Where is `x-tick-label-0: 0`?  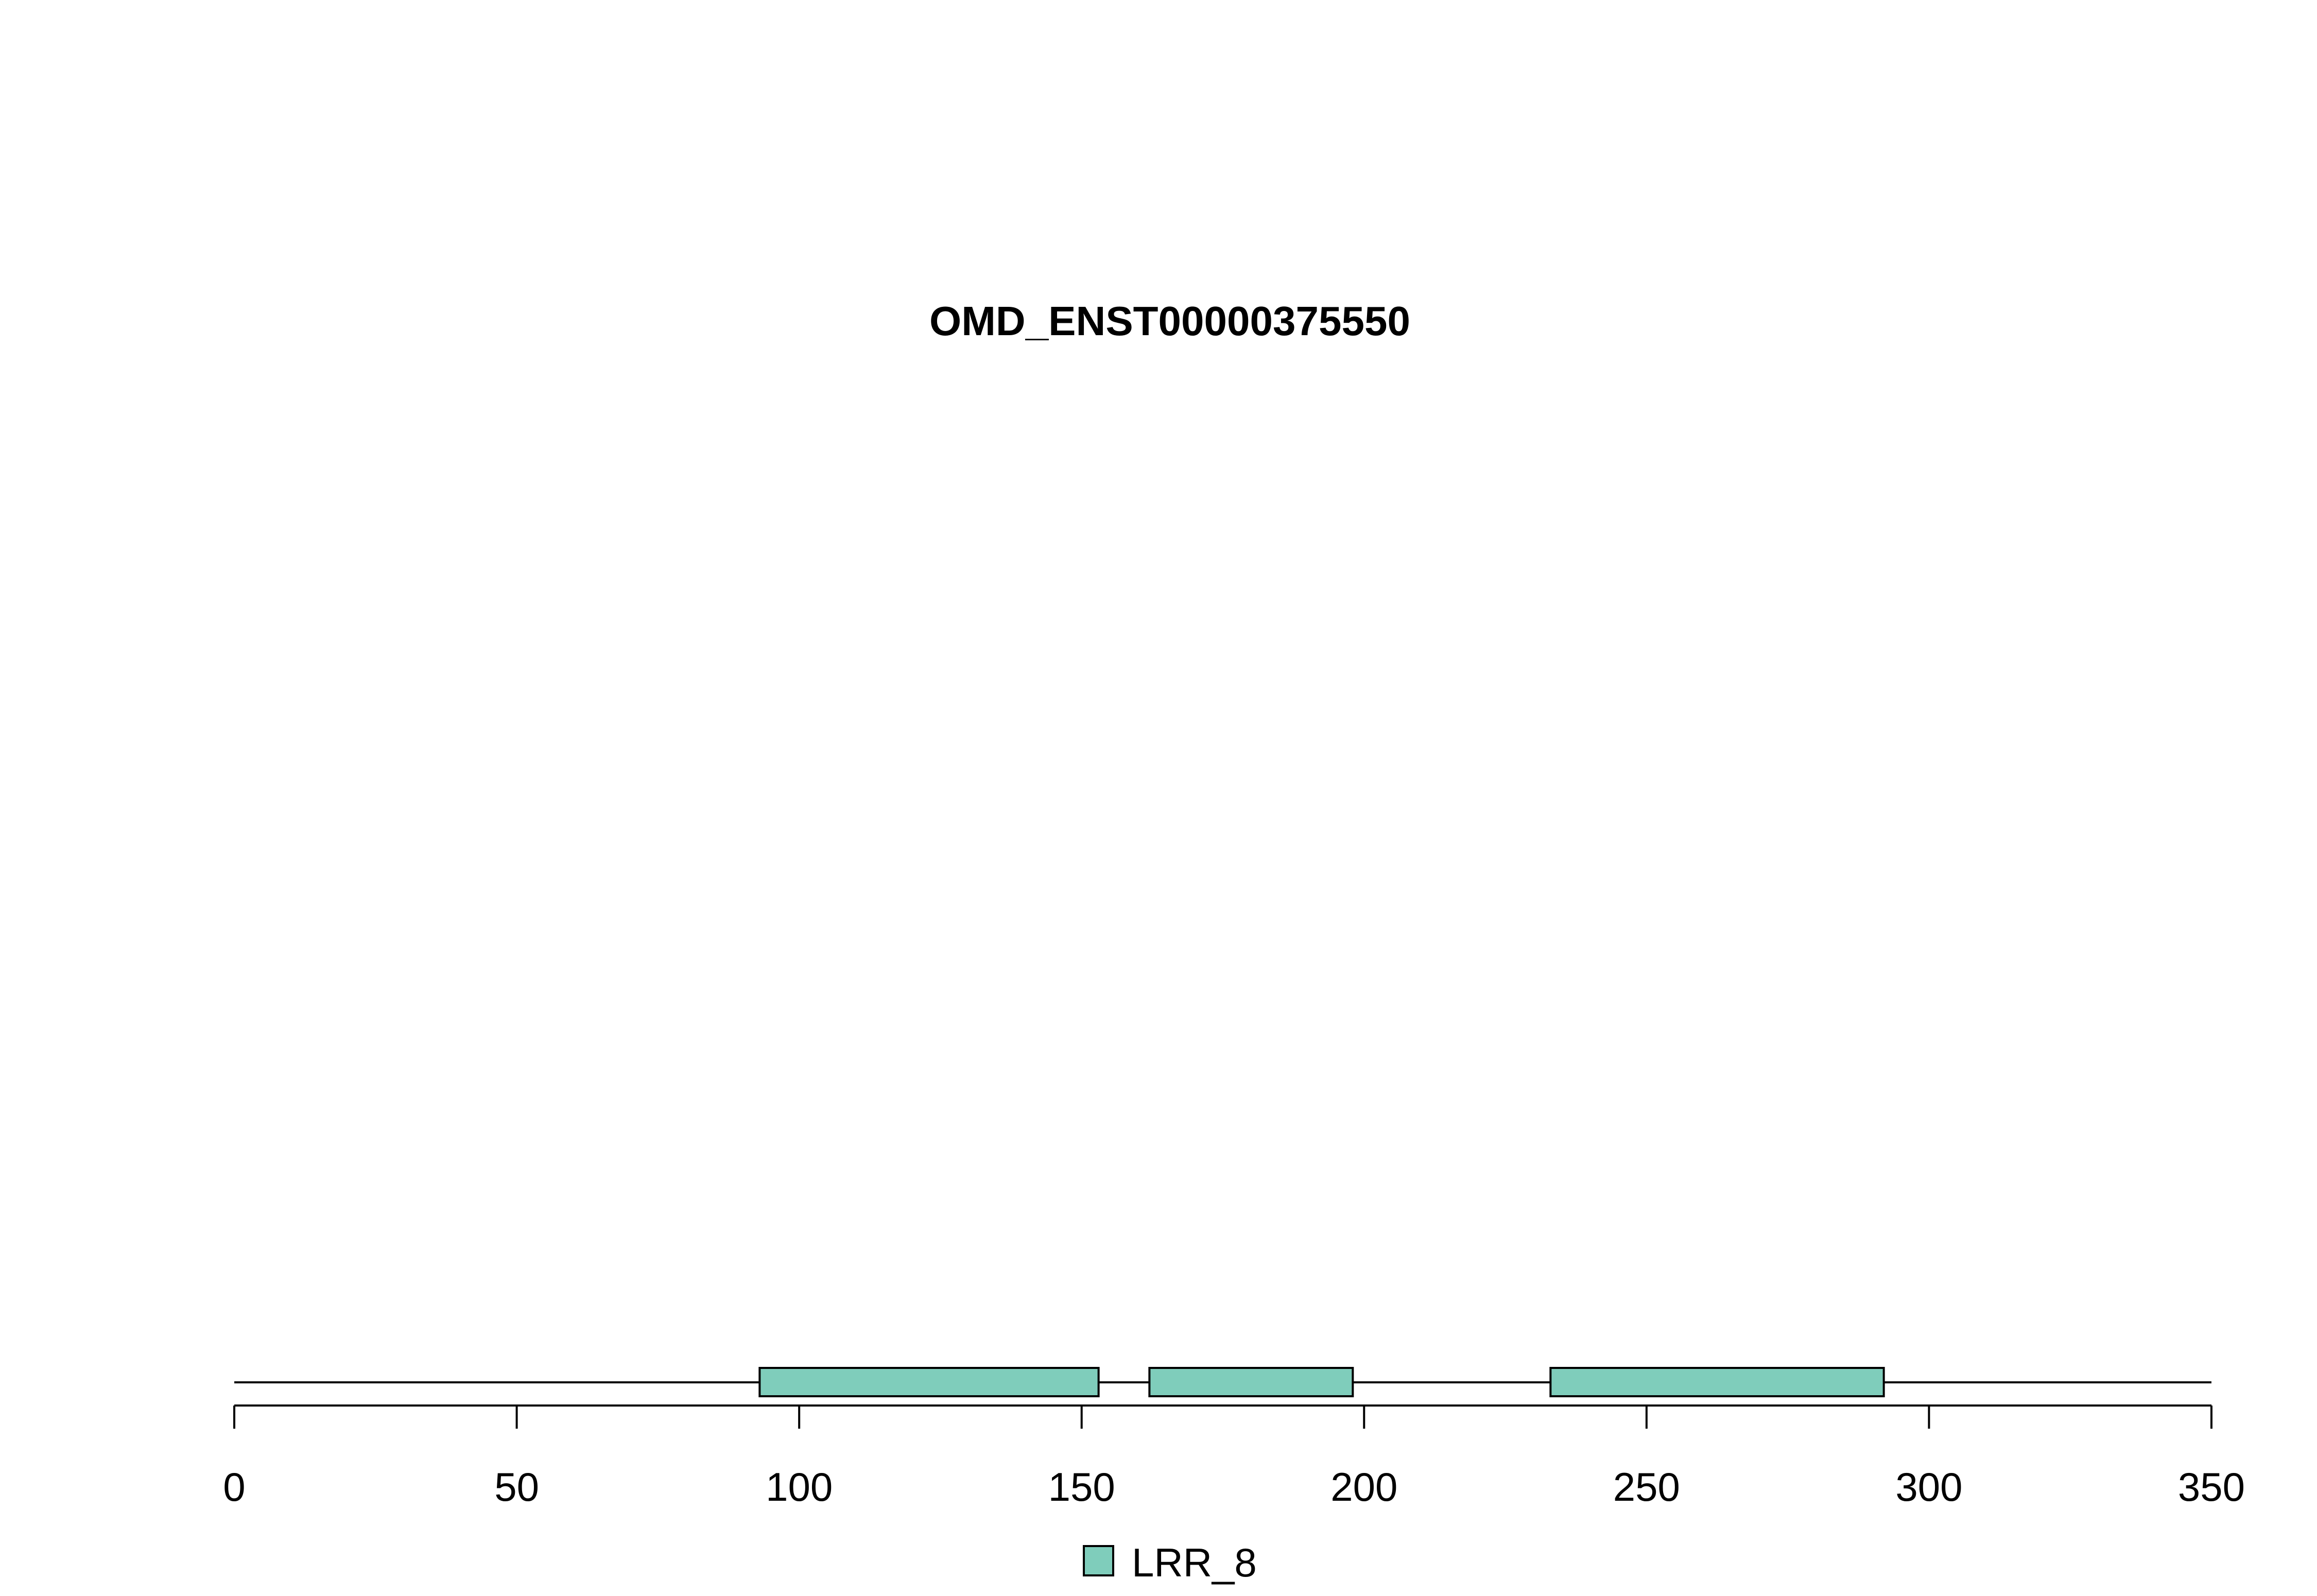
x-tick-label-0: 0 is located at coordinates (234, 1487).